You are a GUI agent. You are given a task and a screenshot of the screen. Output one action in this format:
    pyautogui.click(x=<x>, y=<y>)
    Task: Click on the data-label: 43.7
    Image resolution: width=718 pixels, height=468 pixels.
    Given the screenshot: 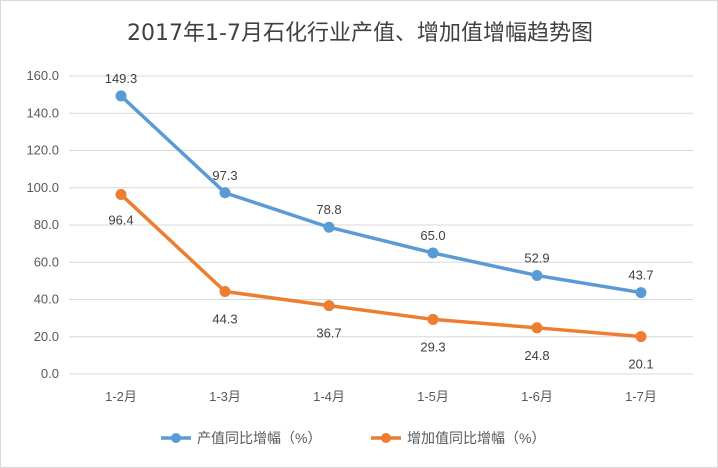 What is the action you would take?
    pyautogui.click(x=640, y=275)
    